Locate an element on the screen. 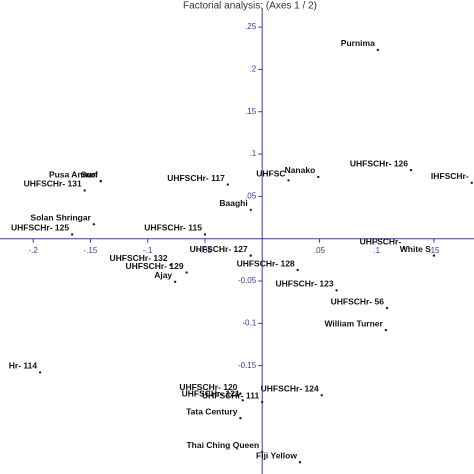 The image size is (474, 474). y-tick-label: .15 is located at coordinates (251, 111).